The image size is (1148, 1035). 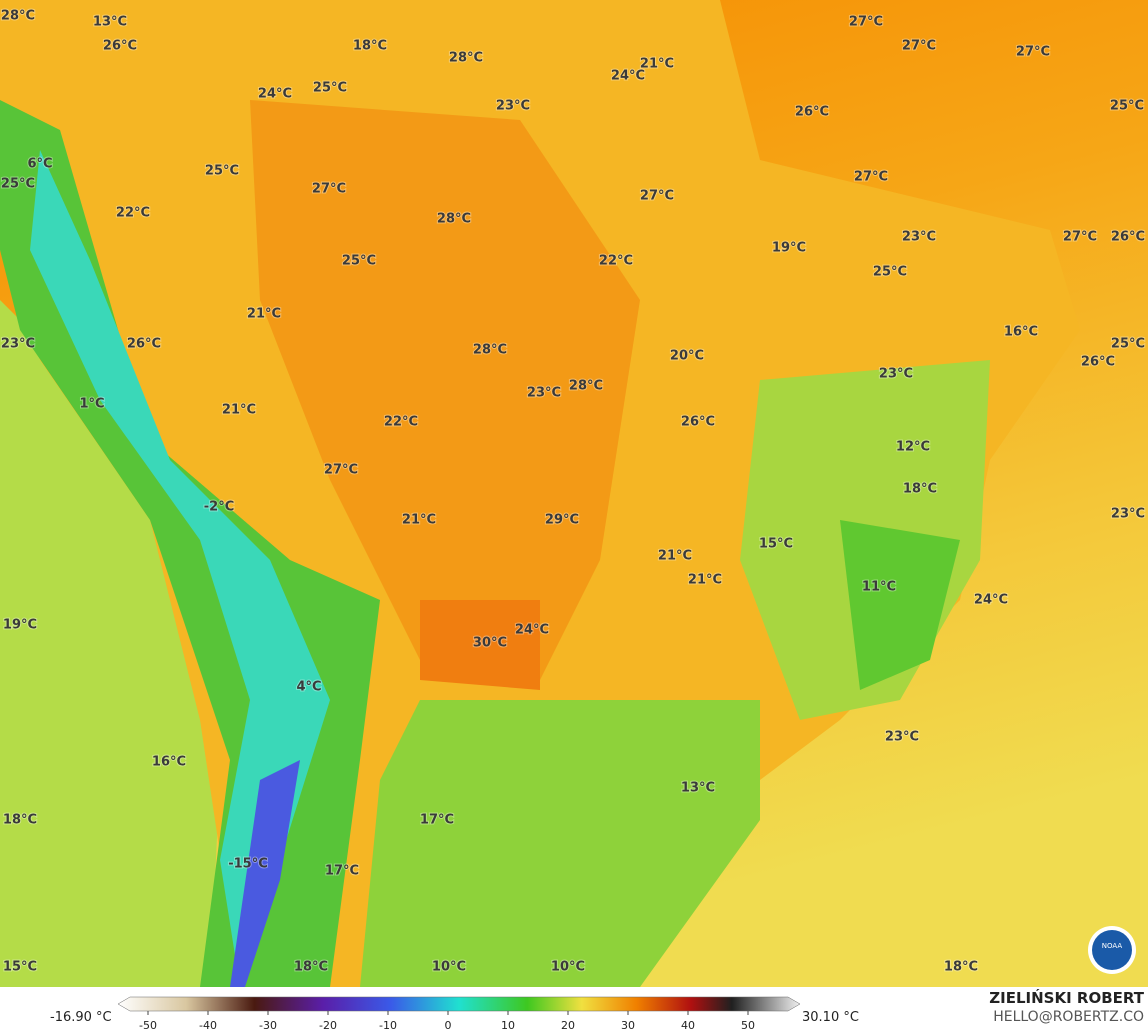 What do you see at coordinates (913, 447) in the screenshot?
I see `temperature-label: 12°C` at bounding box center [913, 447].